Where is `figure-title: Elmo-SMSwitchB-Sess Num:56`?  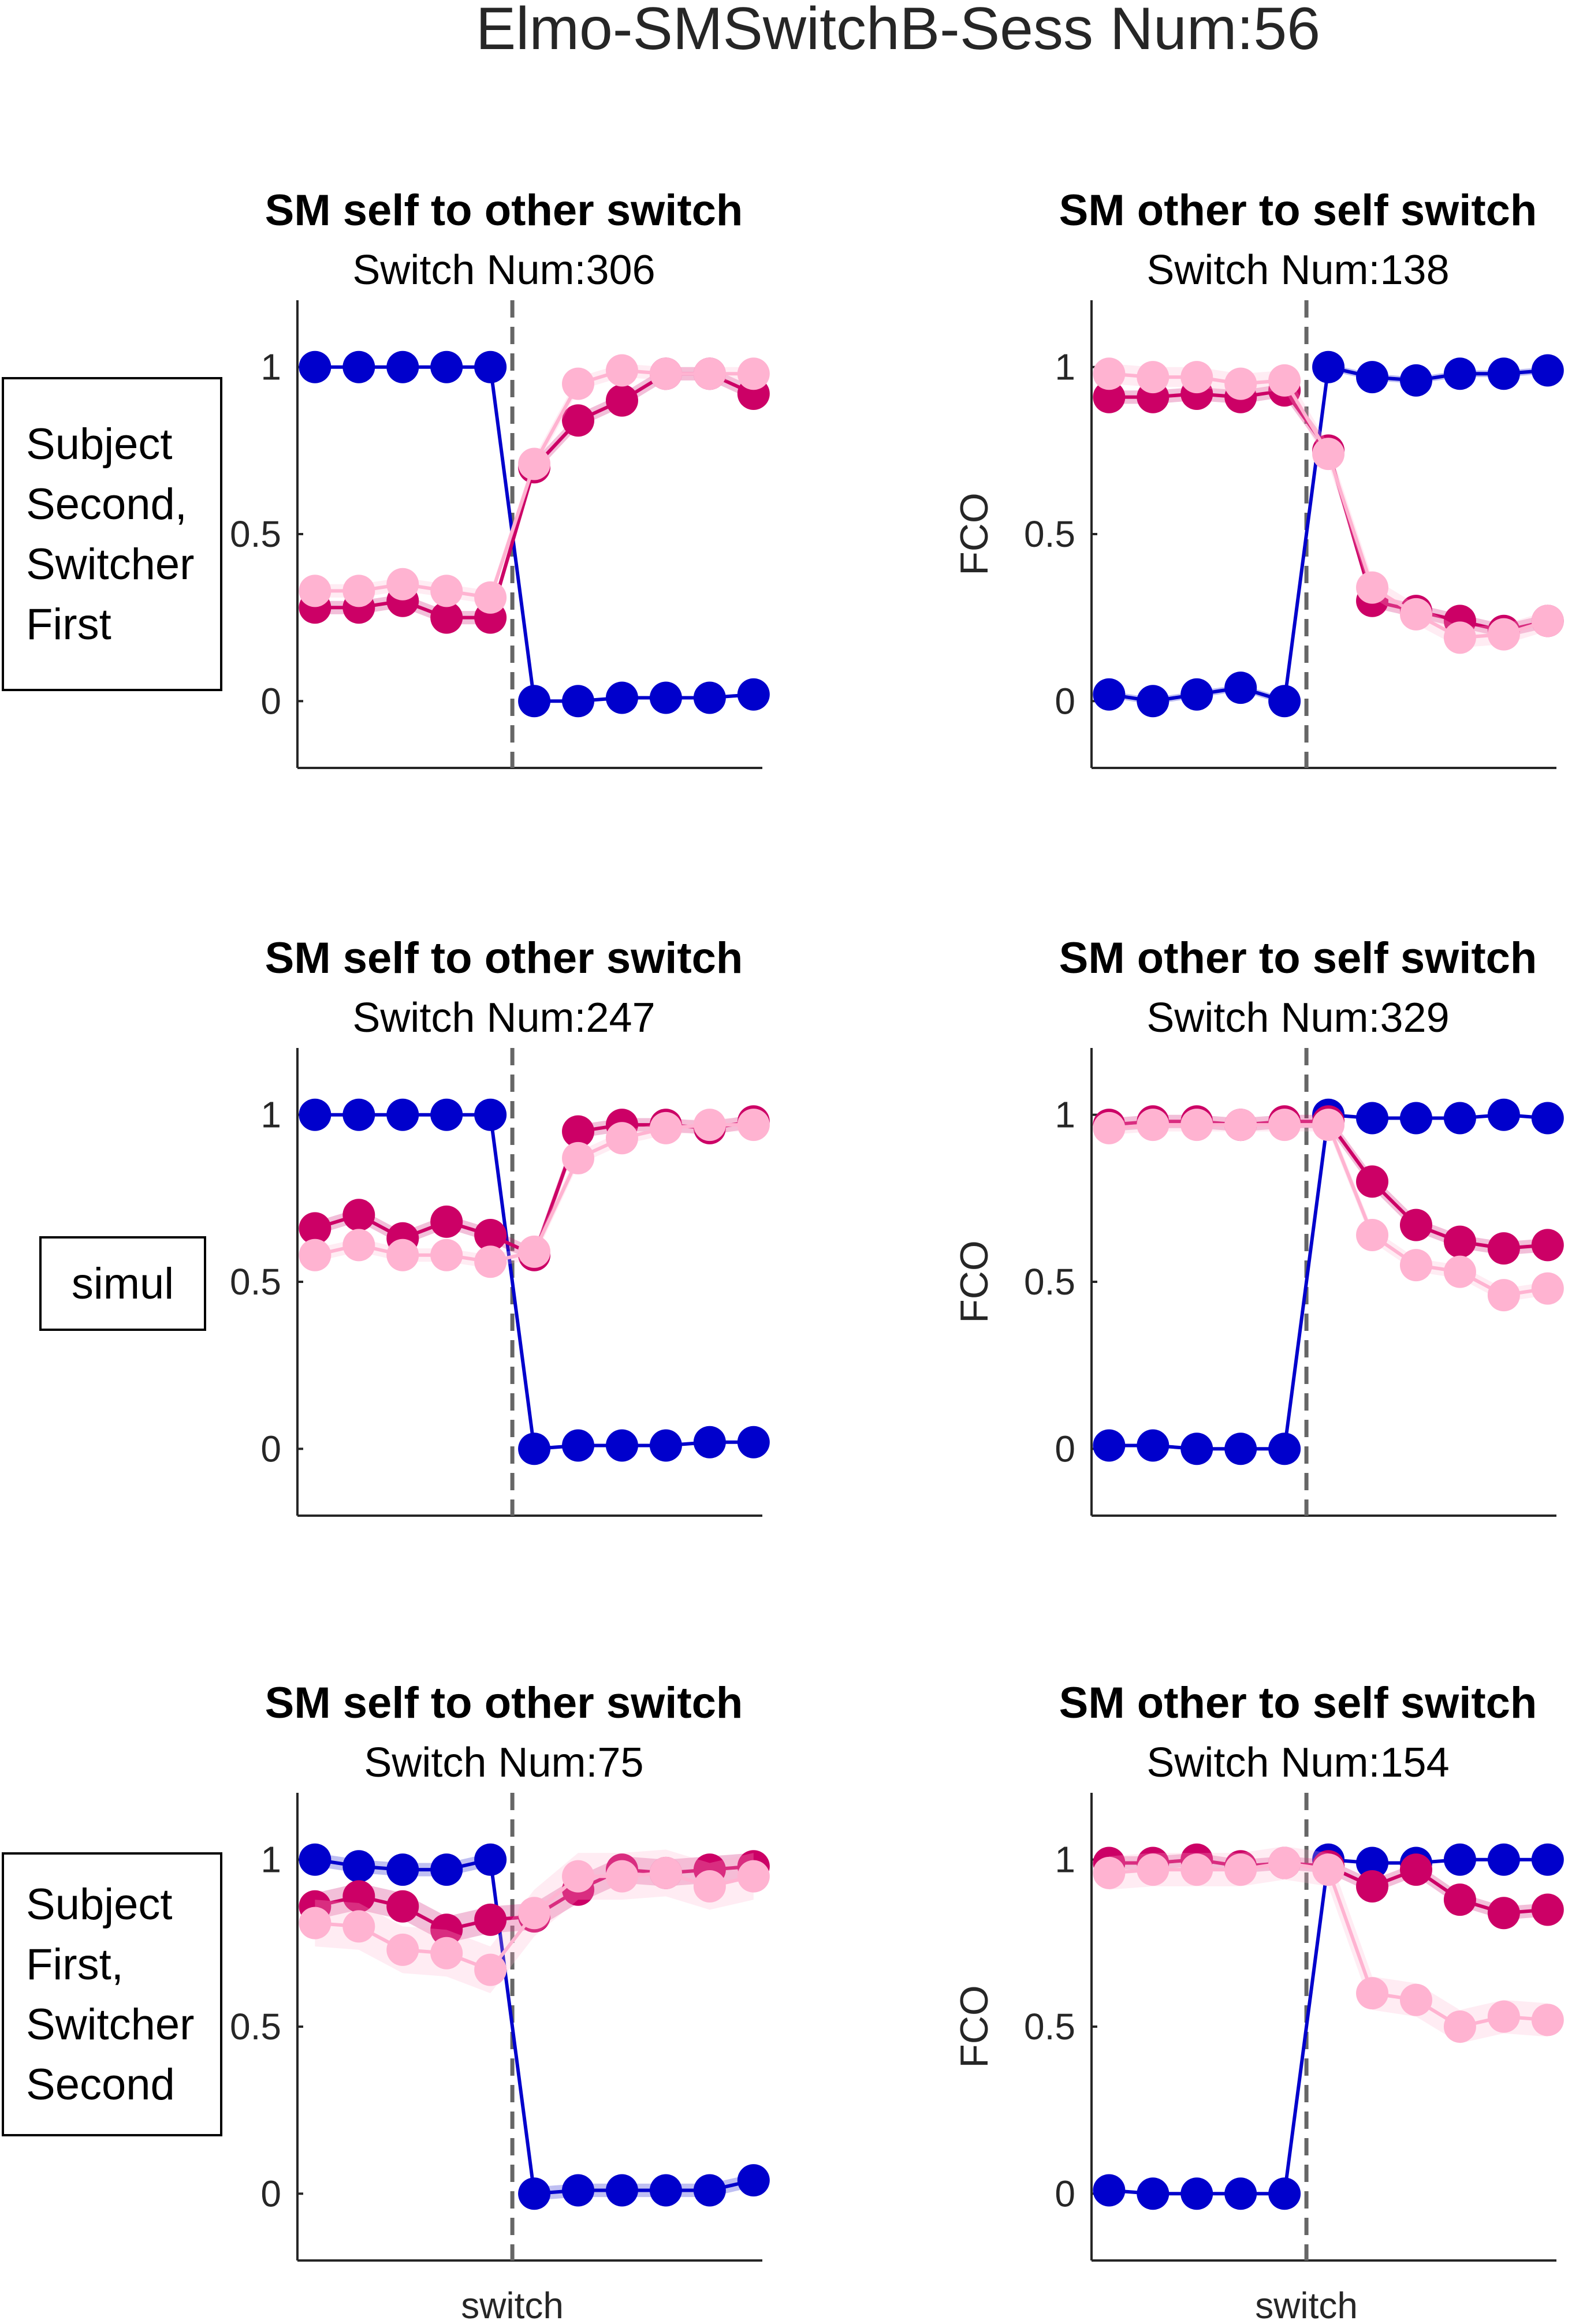 figure-title: Elmo-SMSwitchB-Sess Num:56 is located at coordinates (898, 31).